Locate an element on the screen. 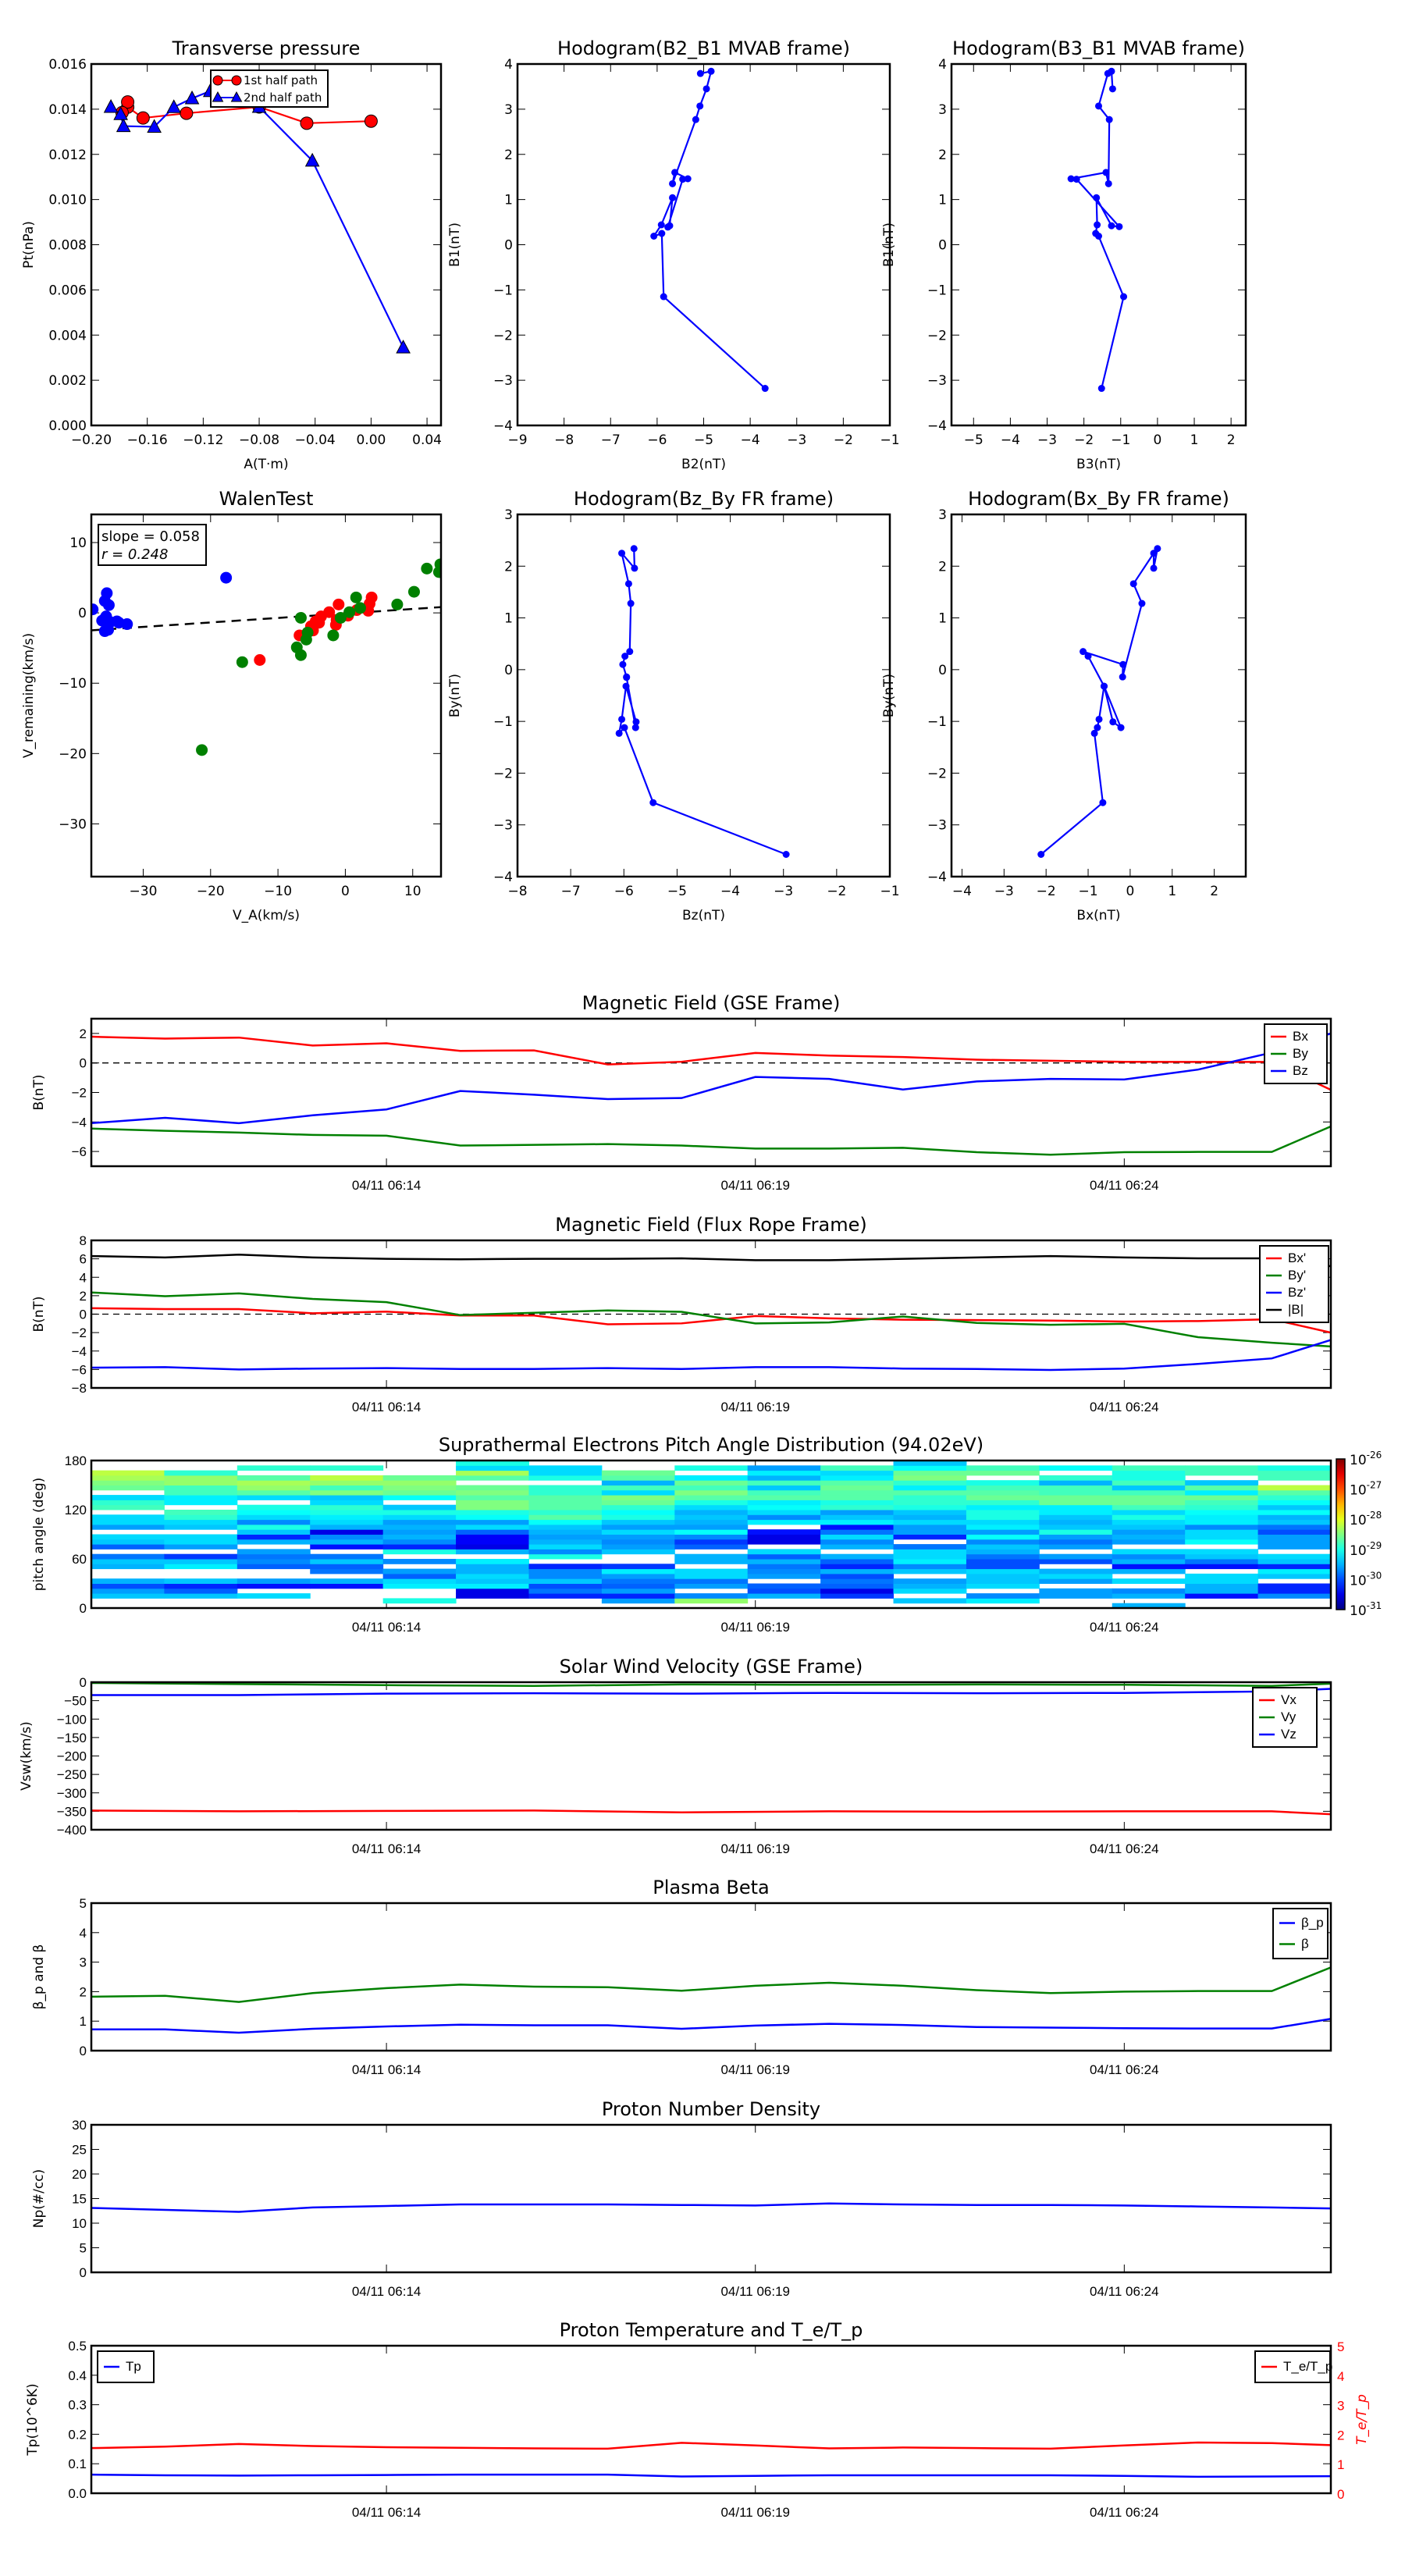 The height and width of the screenshot is (2576, 1405). y-tick-label: −4 is located at coordinates (937, 878).